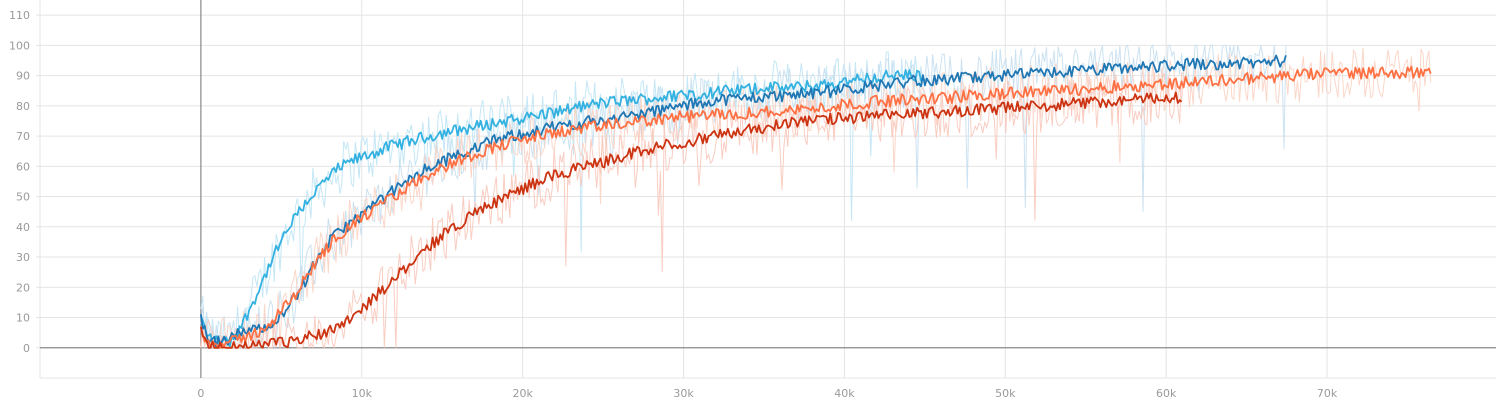  I want to click on y-tick-label: 30, so click(23, 257).